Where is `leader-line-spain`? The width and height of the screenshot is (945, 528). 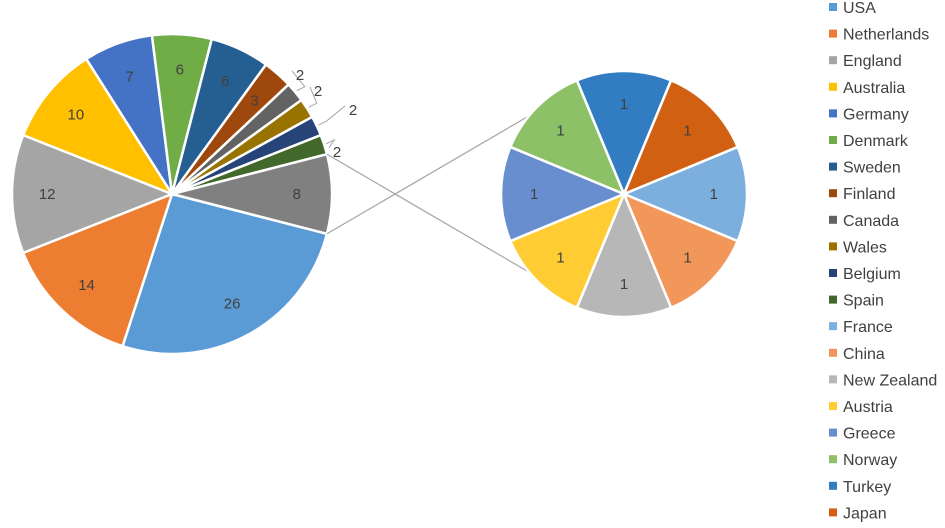 leader-line-spain is located at coordinates (330, 143).